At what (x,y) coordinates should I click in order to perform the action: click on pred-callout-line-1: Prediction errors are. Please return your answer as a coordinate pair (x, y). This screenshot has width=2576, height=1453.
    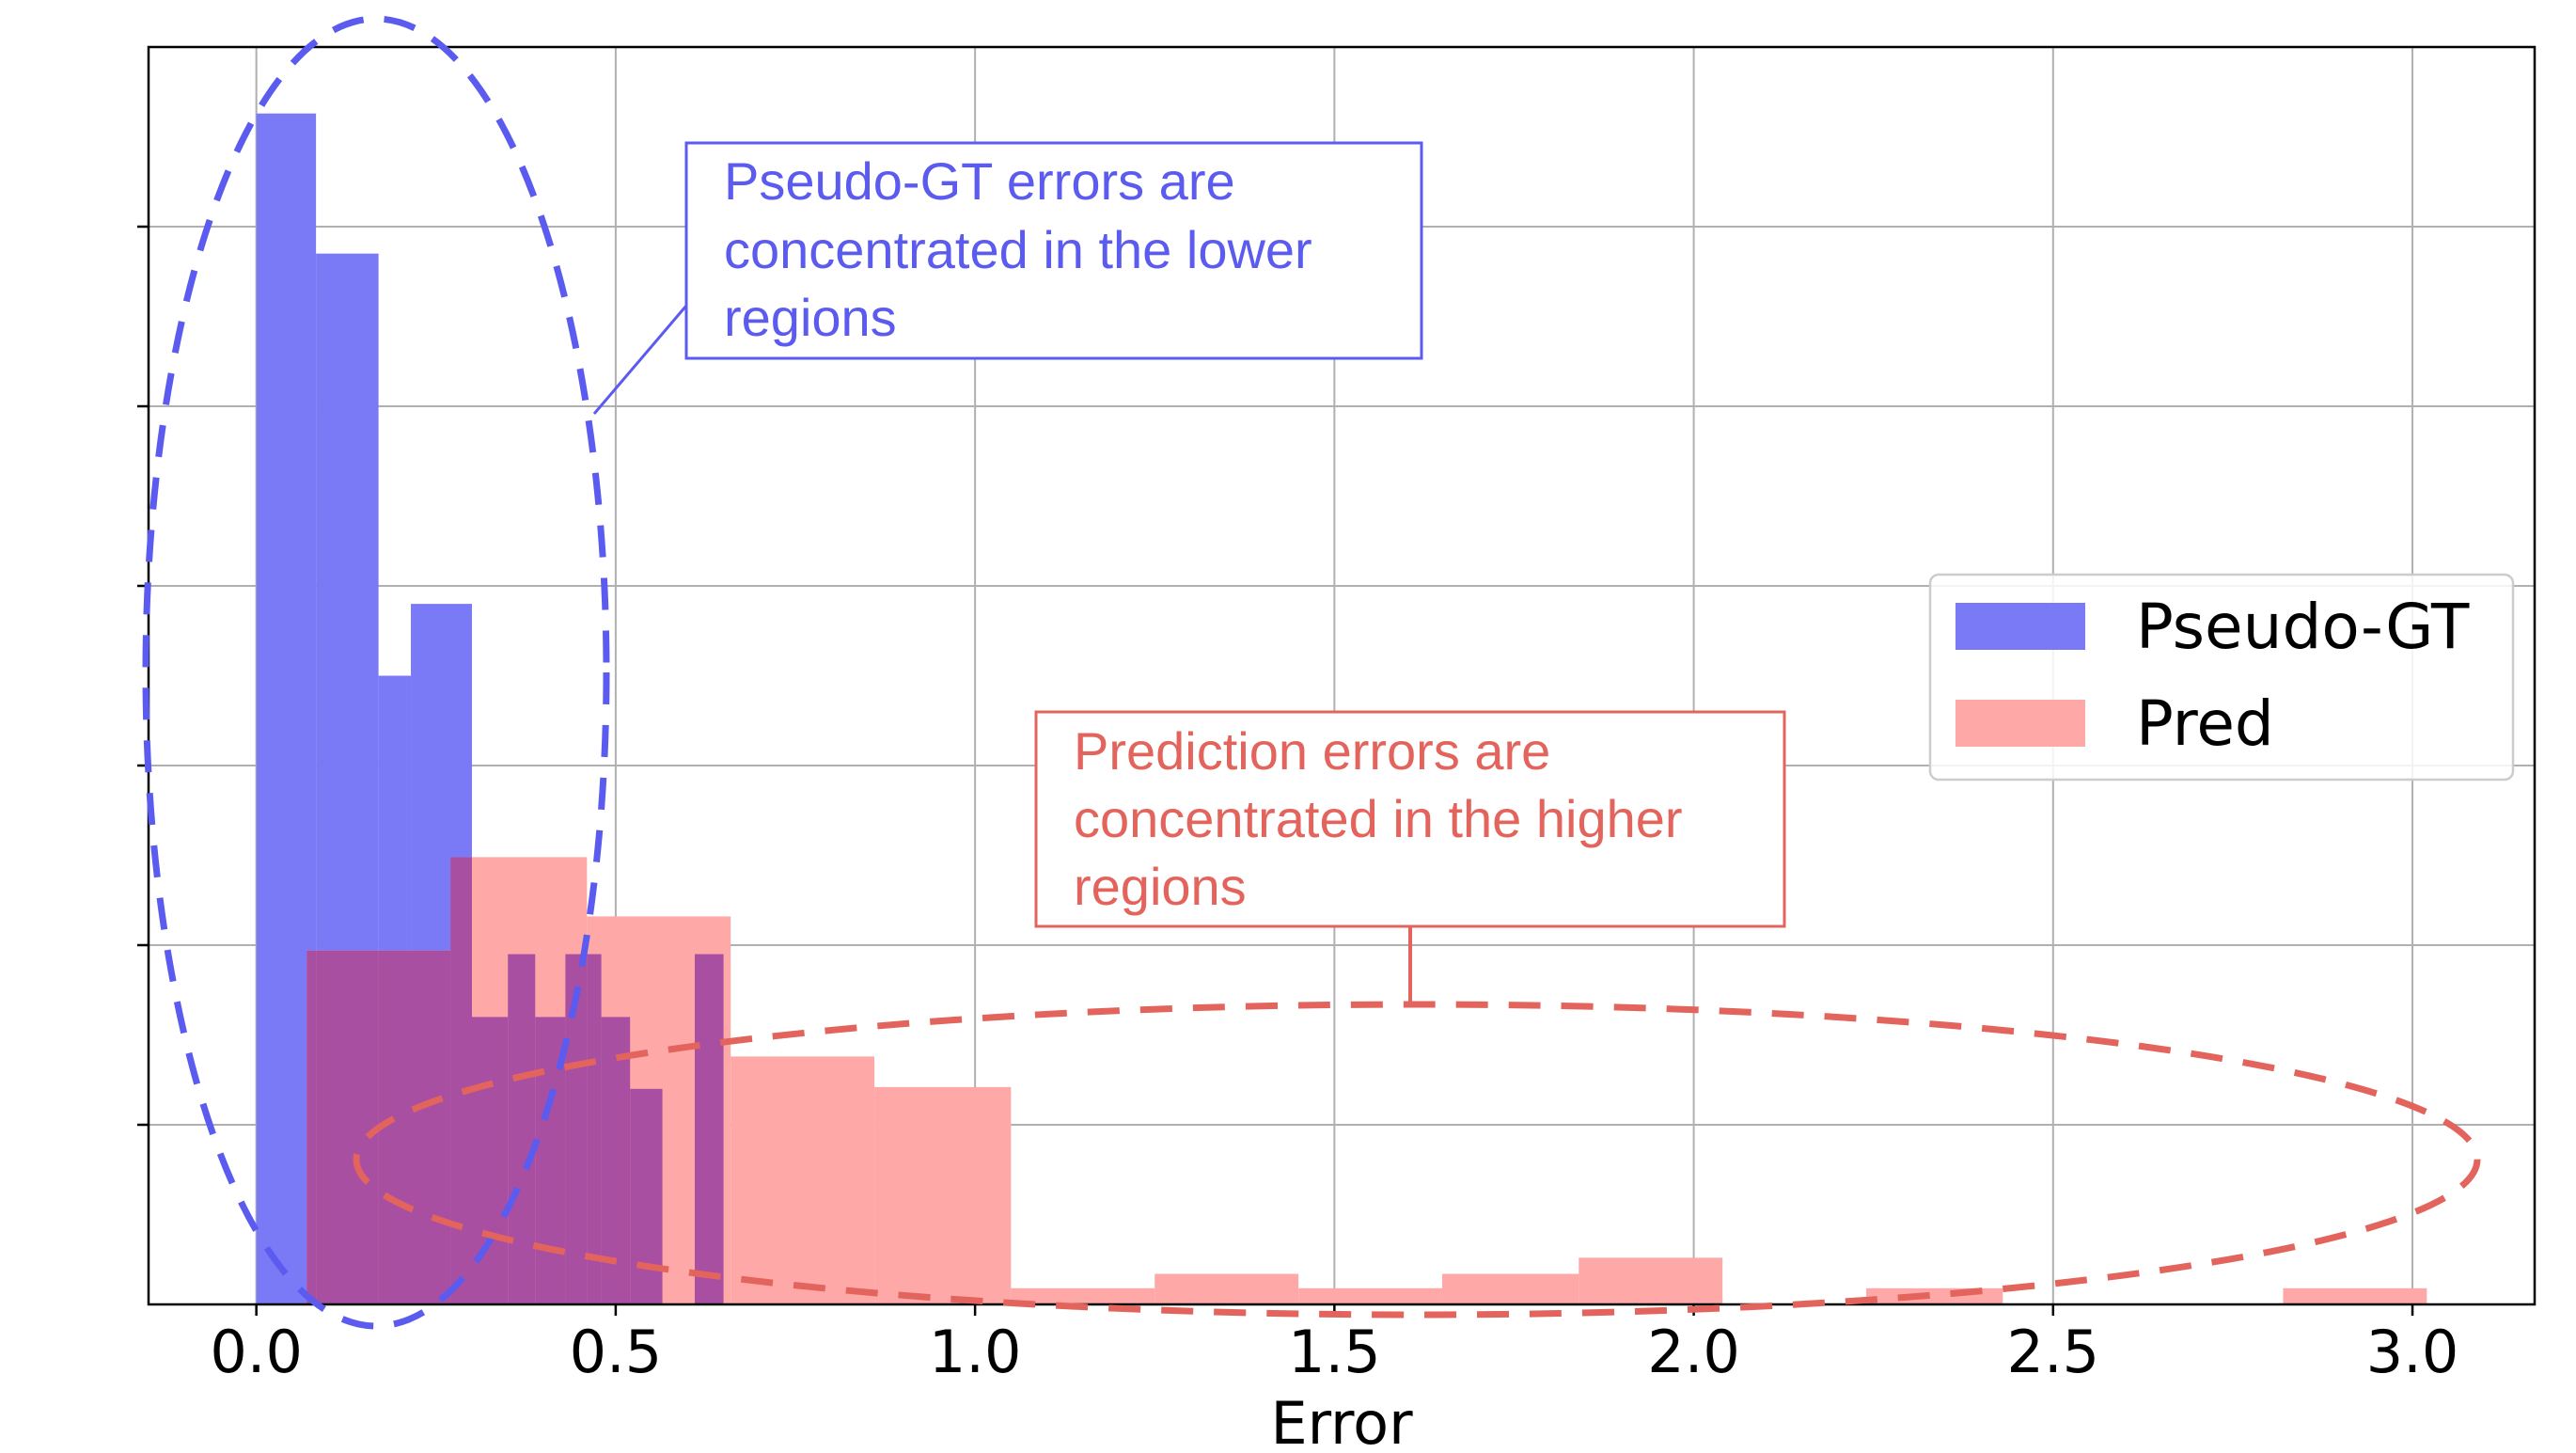
    Looking at the image, I should click on (1312, 751).